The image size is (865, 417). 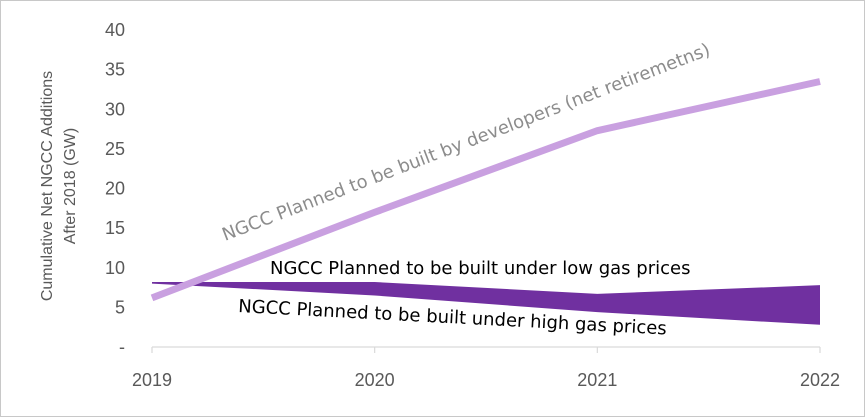 I want to click on y-tick-label: 20, so click(x=115, y=189).